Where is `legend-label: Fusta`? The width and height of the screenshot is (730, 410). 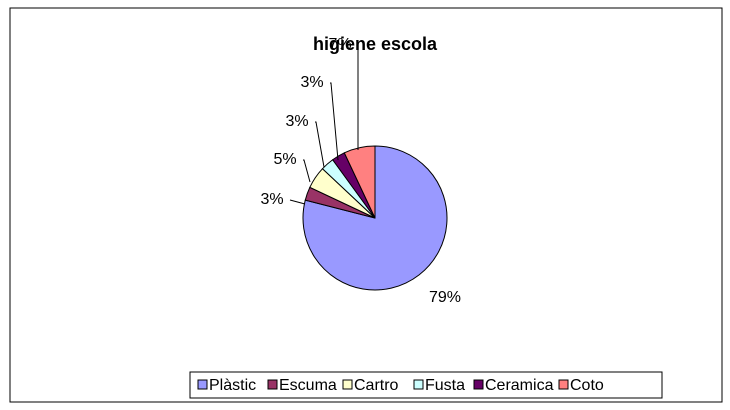 legend-label: Fusta is located at coordinates (445, 385).